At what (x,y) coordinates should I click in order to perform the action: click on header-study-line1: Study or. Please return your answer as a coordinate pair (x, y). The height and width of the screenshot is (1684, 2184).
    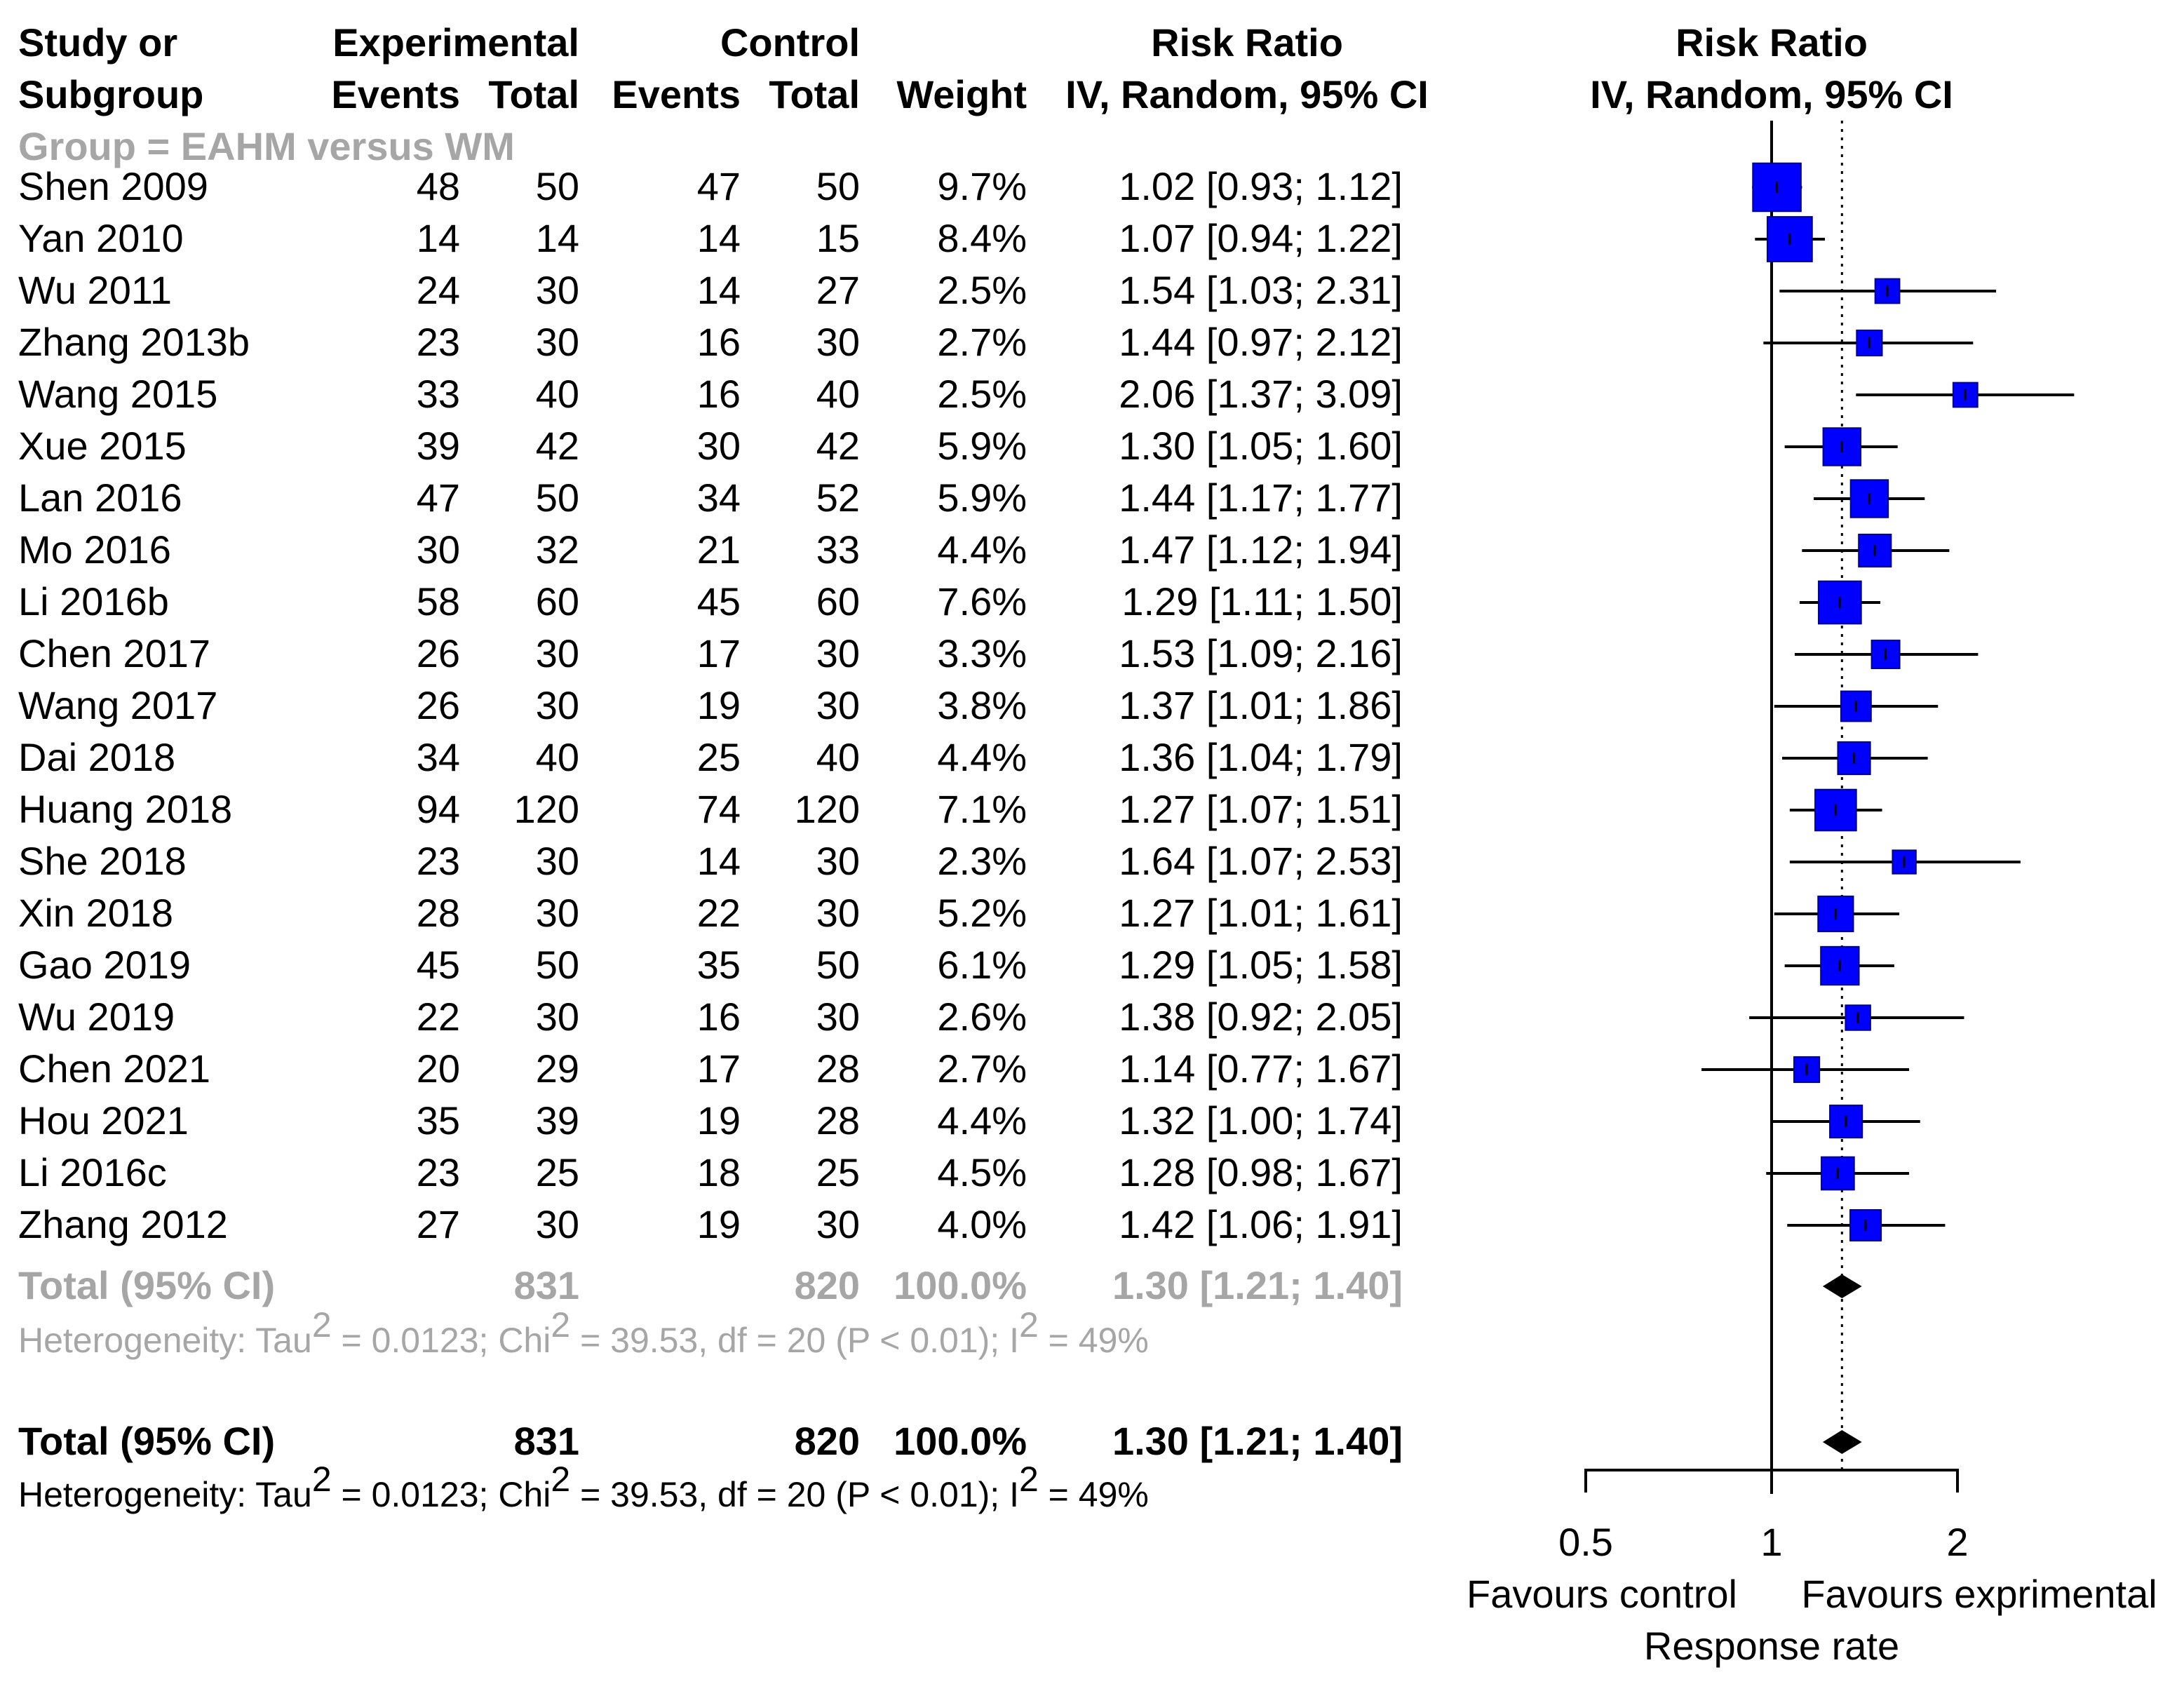
    Looking at the image, I should click on (97, 42).